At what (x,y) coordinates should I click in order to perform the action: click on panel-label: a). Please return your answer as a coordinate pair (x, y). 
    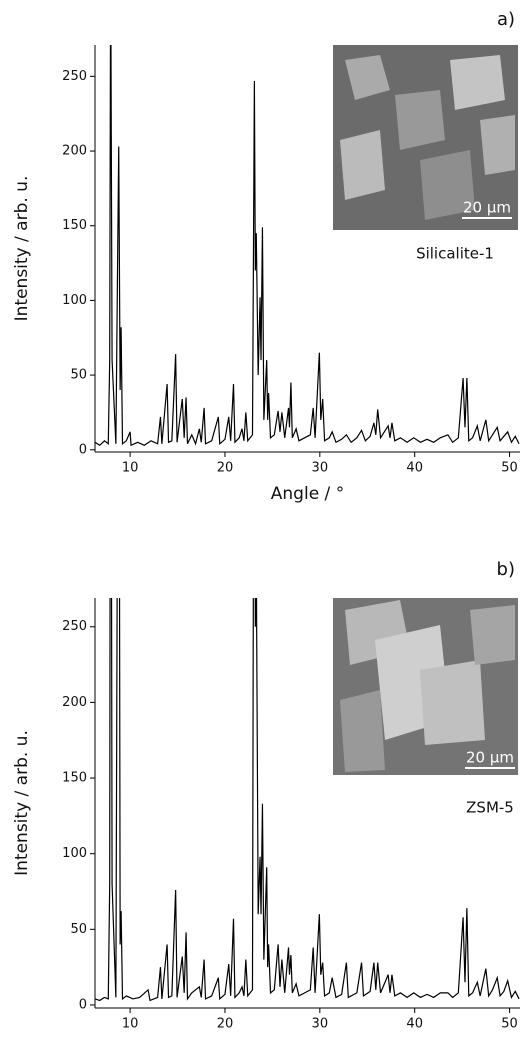
    Looking at the image, I should click on (506, 19).